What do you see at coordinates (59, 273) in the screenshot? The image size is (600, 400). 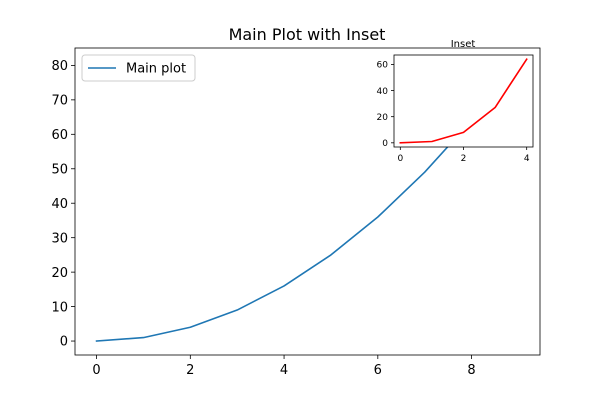 I see `main-y-tick-label: 20` at bounding box center [59, 273].